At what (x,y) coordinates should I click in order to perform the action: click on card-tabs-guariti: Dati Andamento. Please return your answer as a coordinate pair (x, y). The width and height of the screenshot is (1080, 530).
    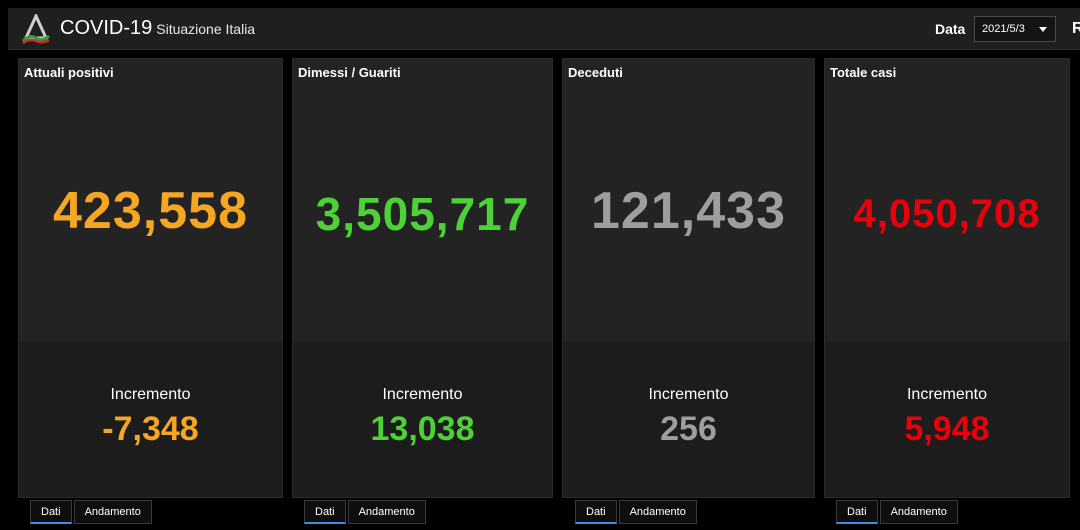
    Looking at the image, I should click on (366, 513).